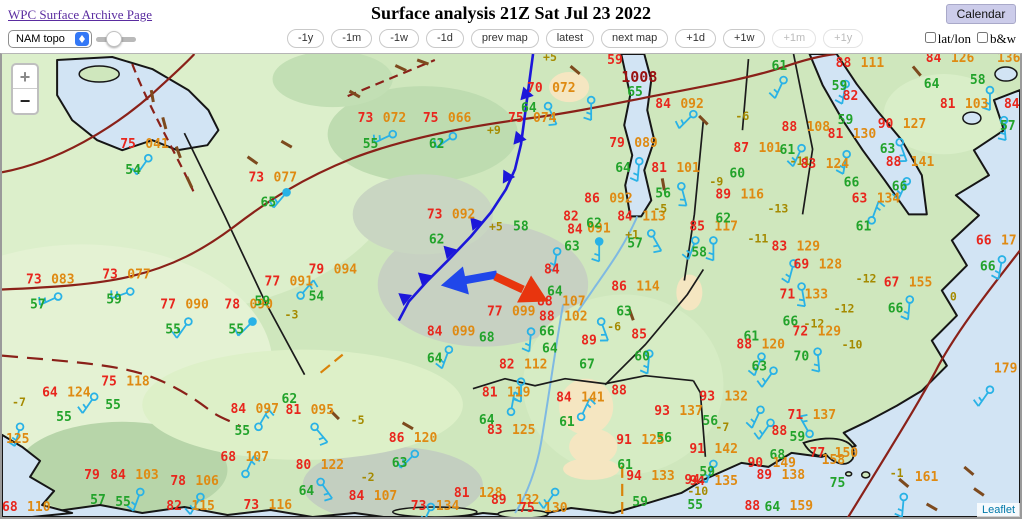 This screenshot has width=1022, height=524. I want to click on svg-text: 136, so click(1008, 60).